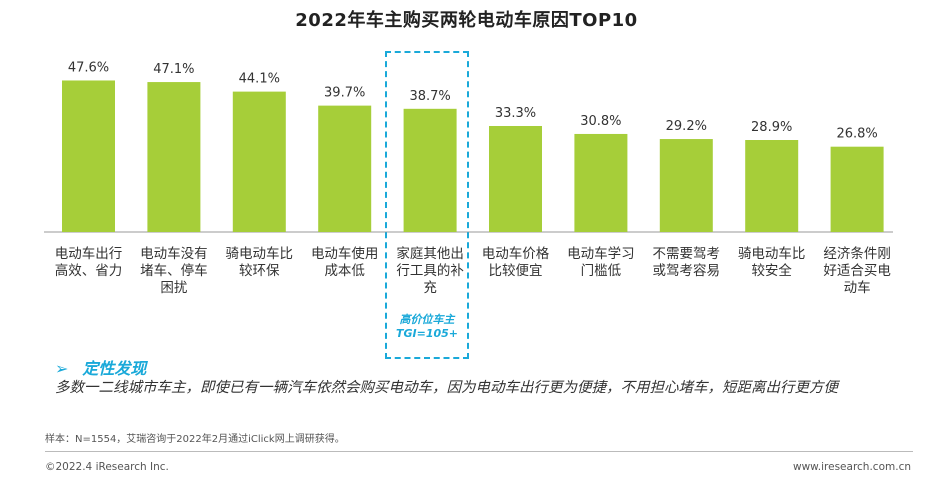 The height and width of the screenshot is (493, 933). Describe the element at coordinates (857, 271) in the screenshot. I see `category-label: 经济条件刚好适合买电动车` at that location.